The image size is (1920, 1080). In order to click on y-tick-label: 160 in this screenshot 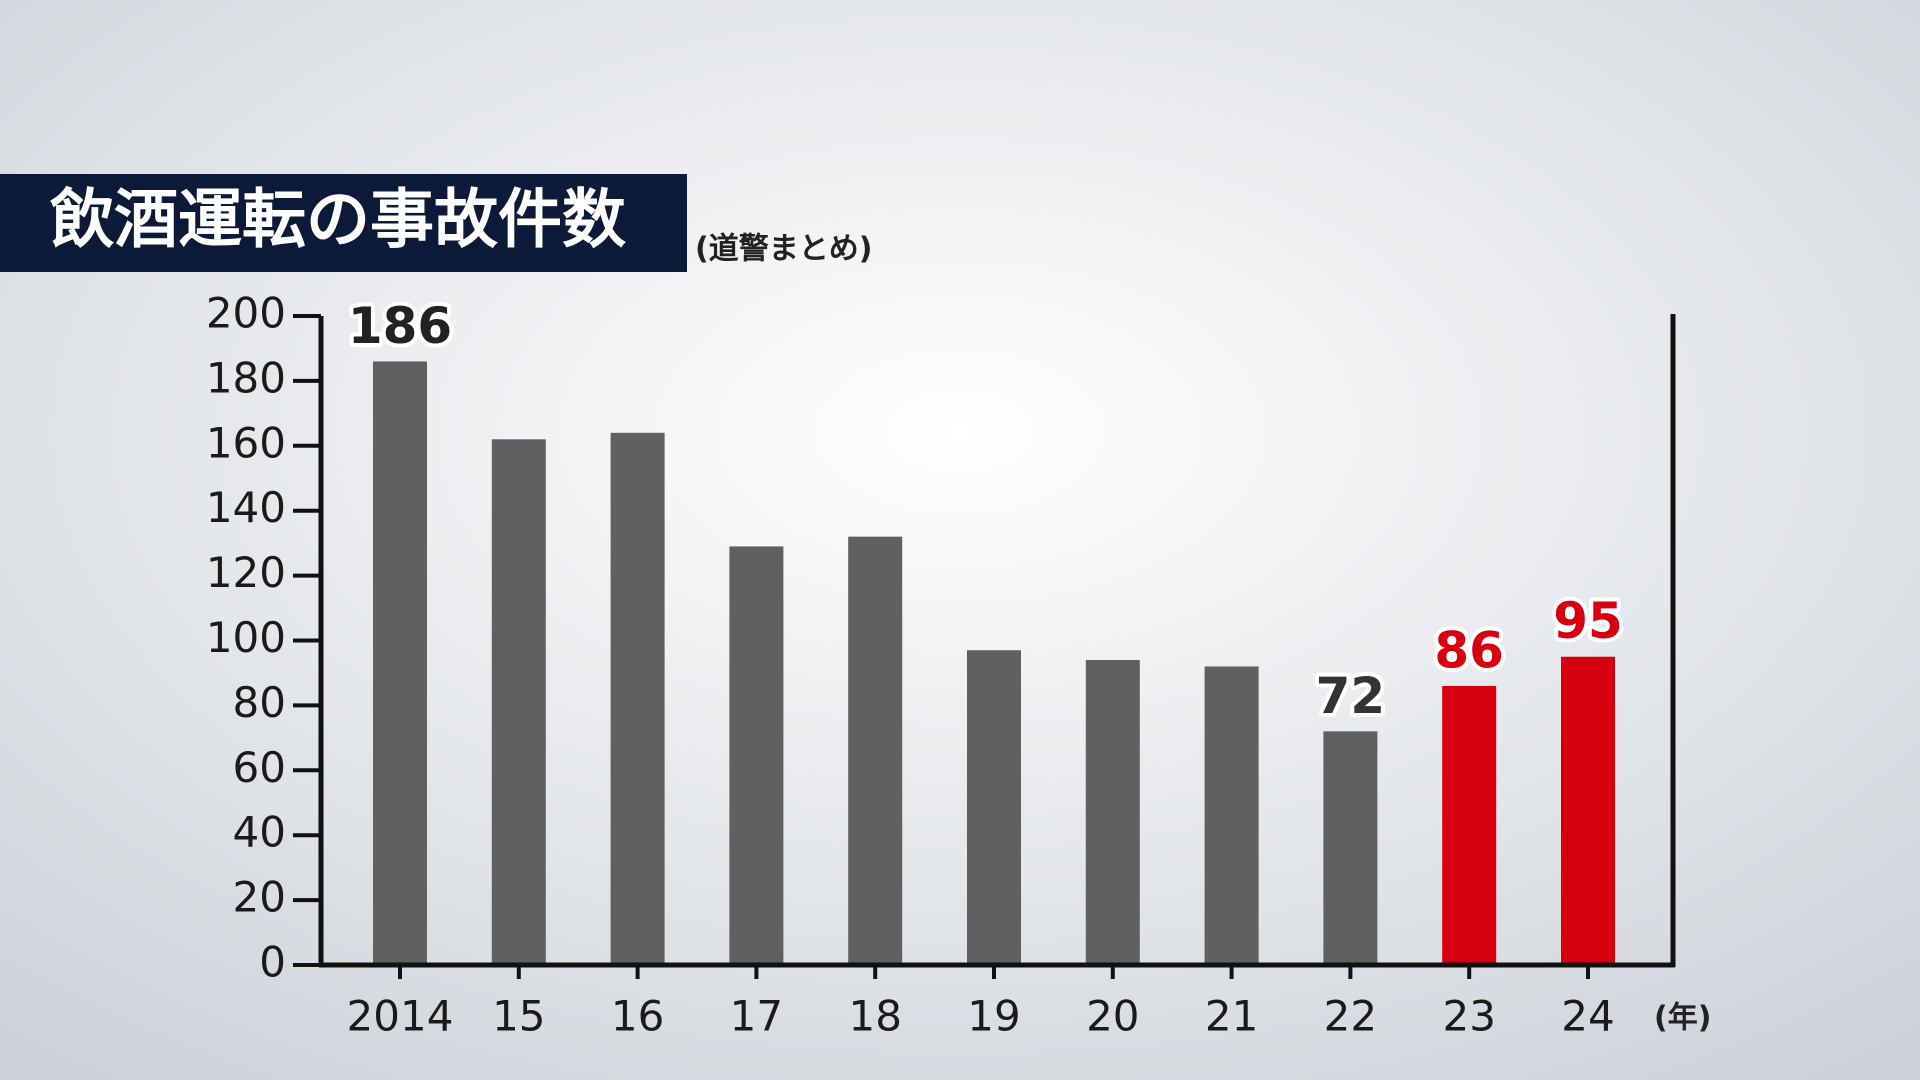, I will do `click(246, 442)`.